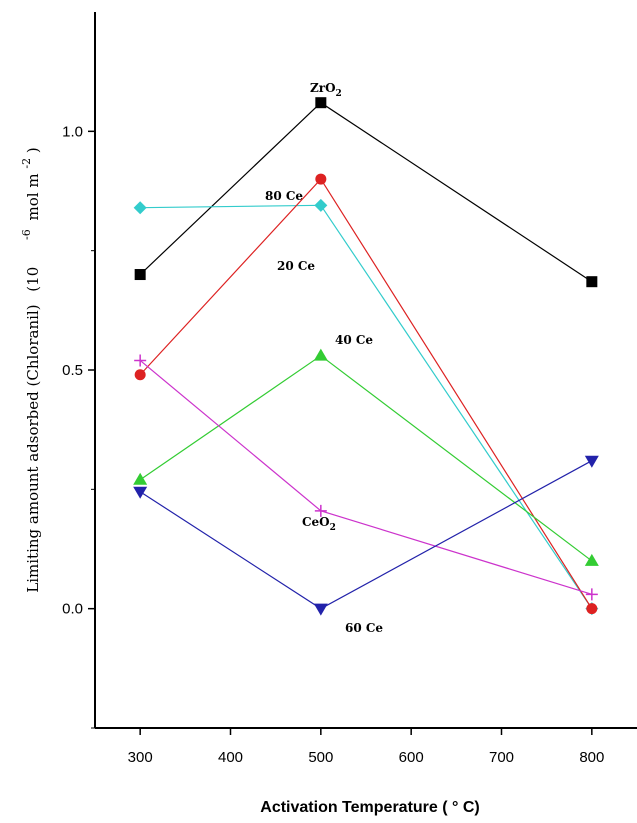  Describe the element at coordinates (230, 757) in the screenshot. I see `x-tick-label-400: 400` at that location.